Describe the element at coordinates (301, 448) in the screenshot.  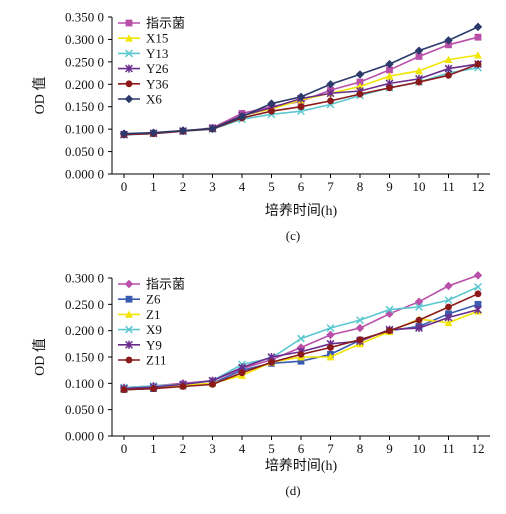
I see `x-tick-label: 6` at that location.